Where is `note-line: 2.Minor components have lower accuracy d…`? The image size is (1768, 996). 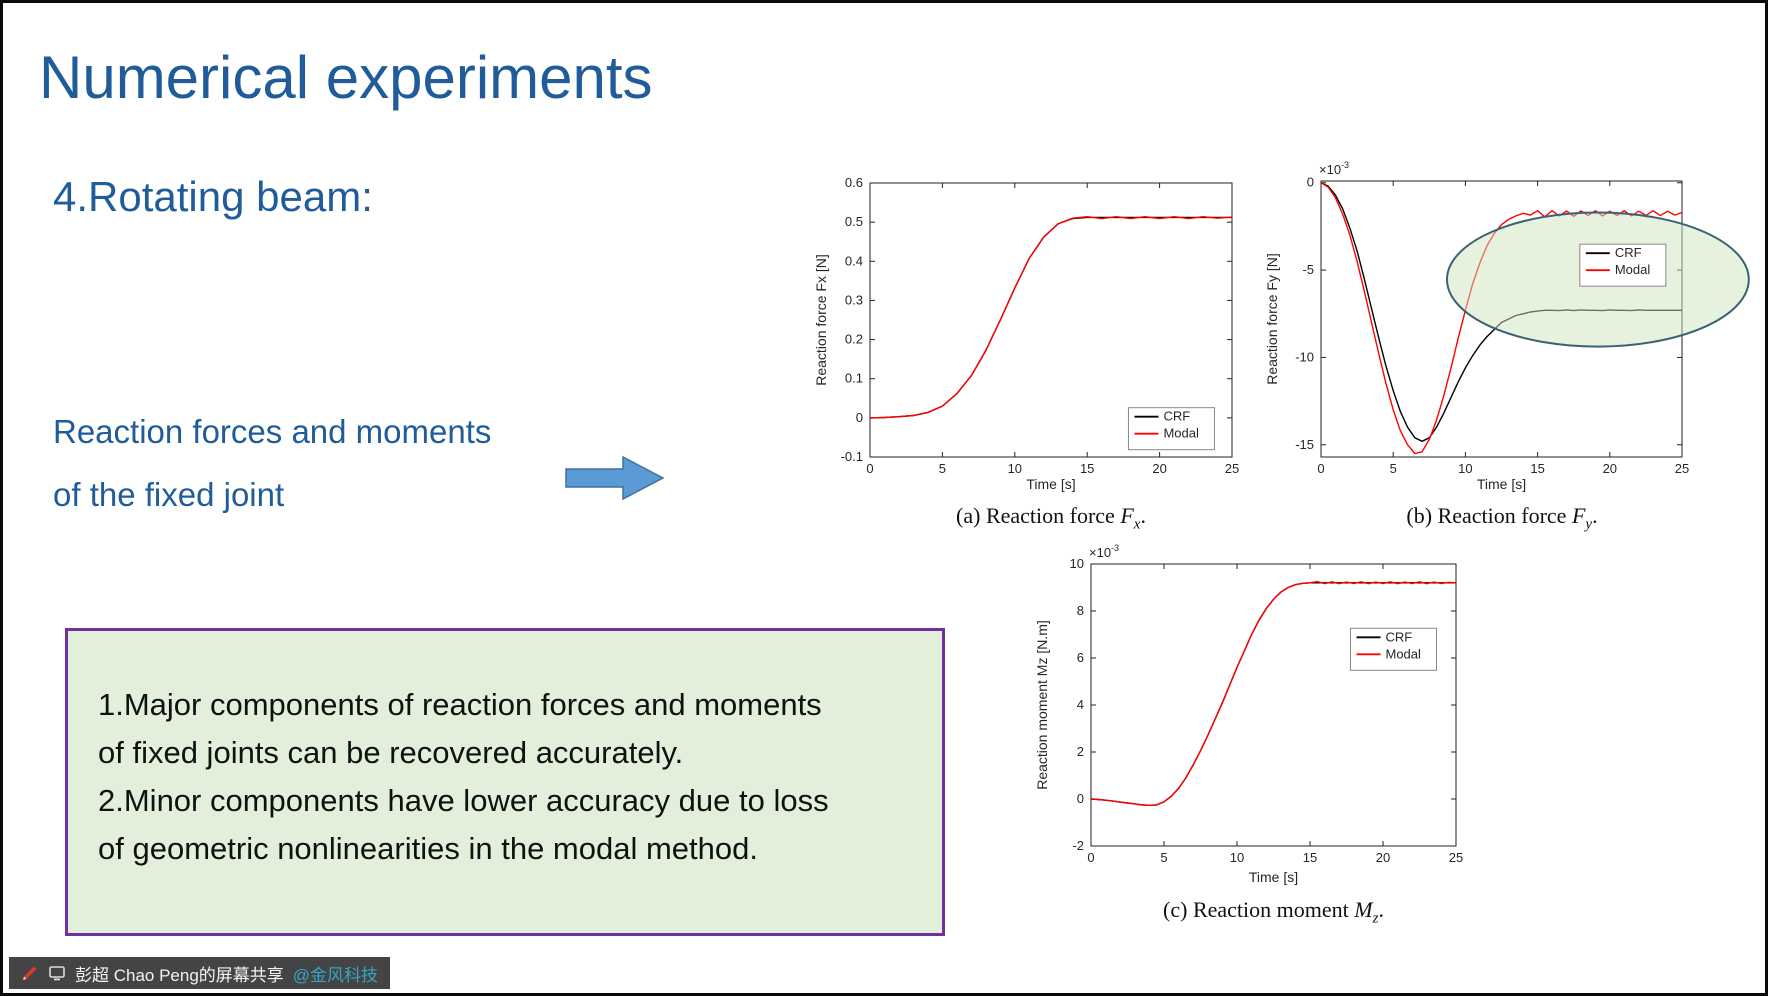
note-line: 2.Minor components have lower accuracy d… is located at coordinates (463, 801).